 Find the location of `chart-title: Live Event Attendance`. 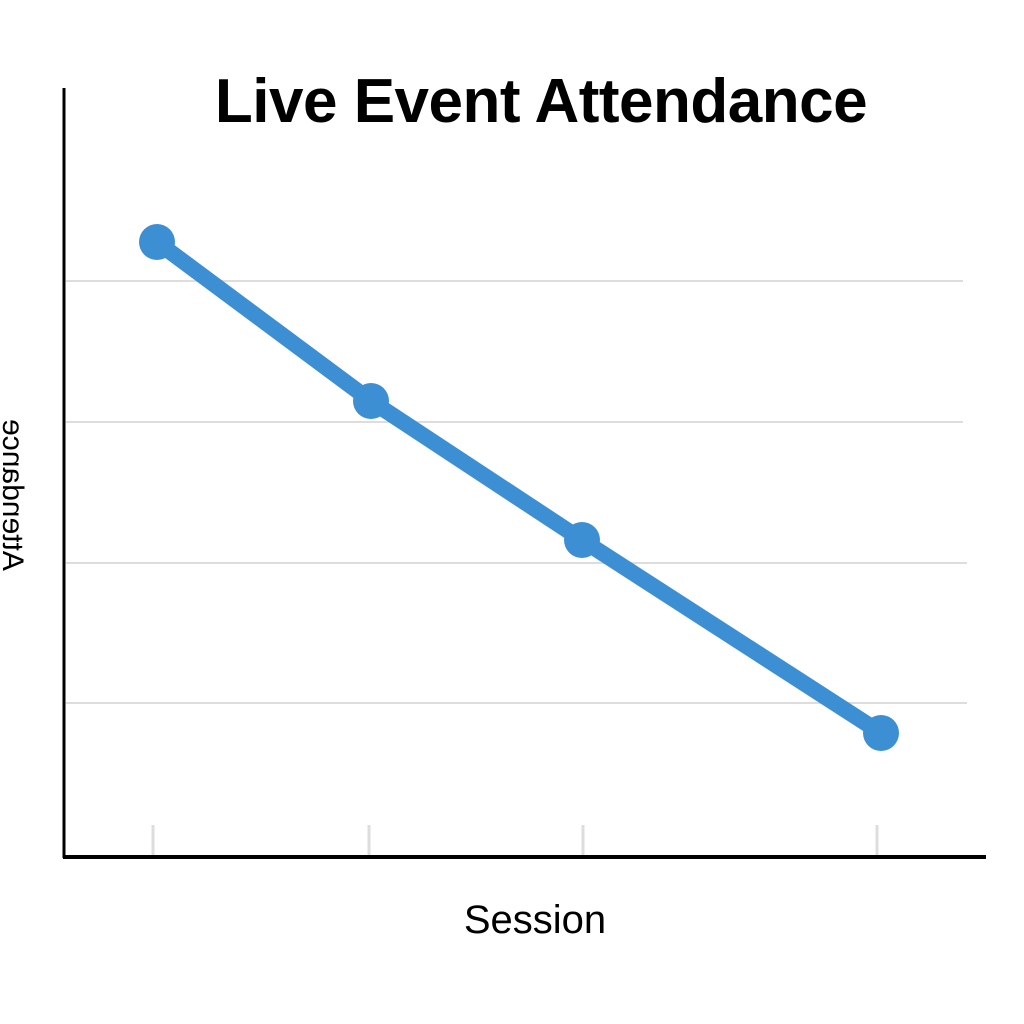

chart-title: Live Event Attendance is located at coordinates (541, 101).